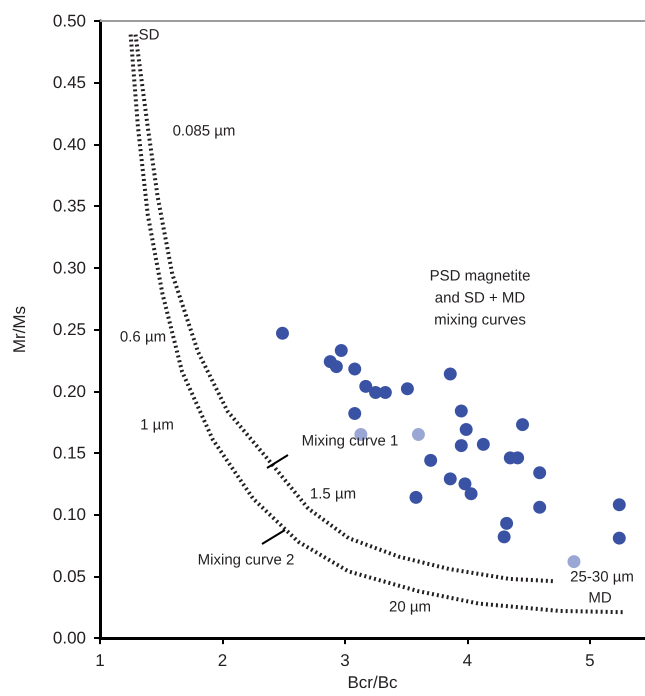 This screenshot has width=645, height=696. What do you see at coordinates (410, 607) in the screenshot?
I see `annotation: 20 µm` at bounding box center [410, 607].